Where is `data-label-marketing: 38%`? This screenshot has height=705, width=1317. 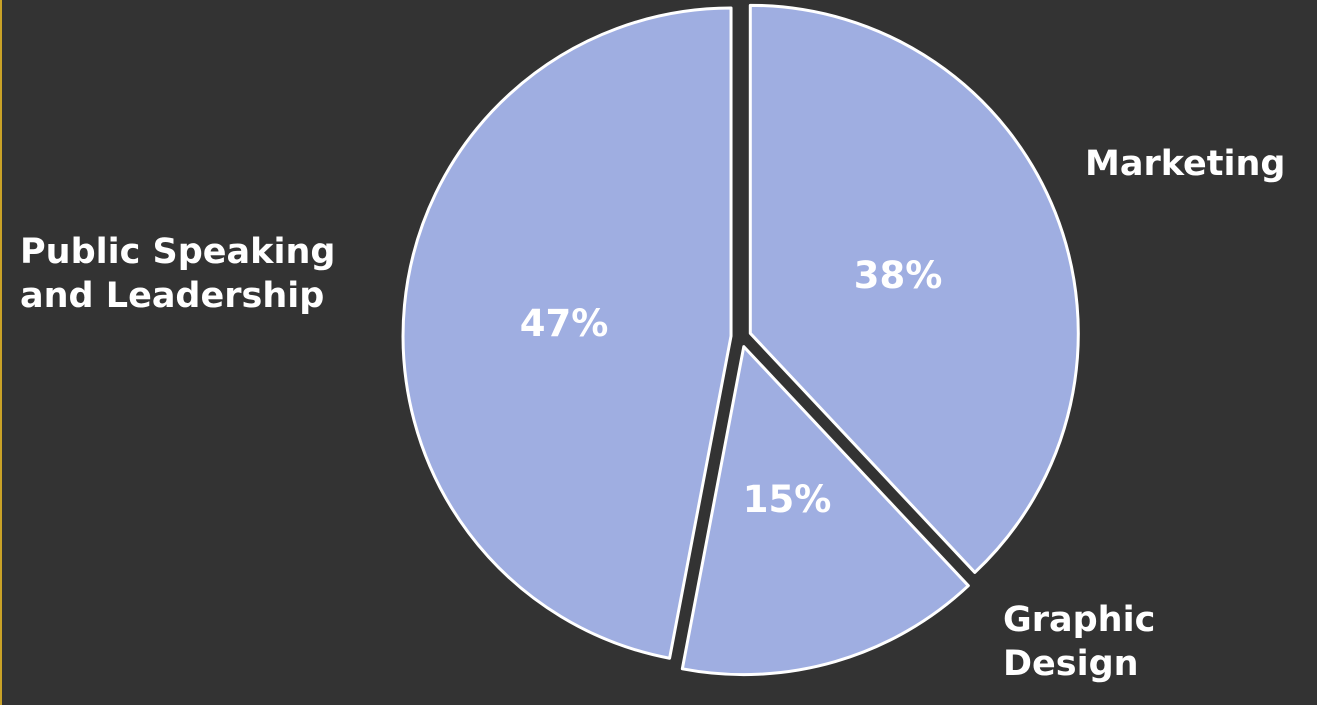
data-label-marketing: 38% is located at coordinates (898, 275).